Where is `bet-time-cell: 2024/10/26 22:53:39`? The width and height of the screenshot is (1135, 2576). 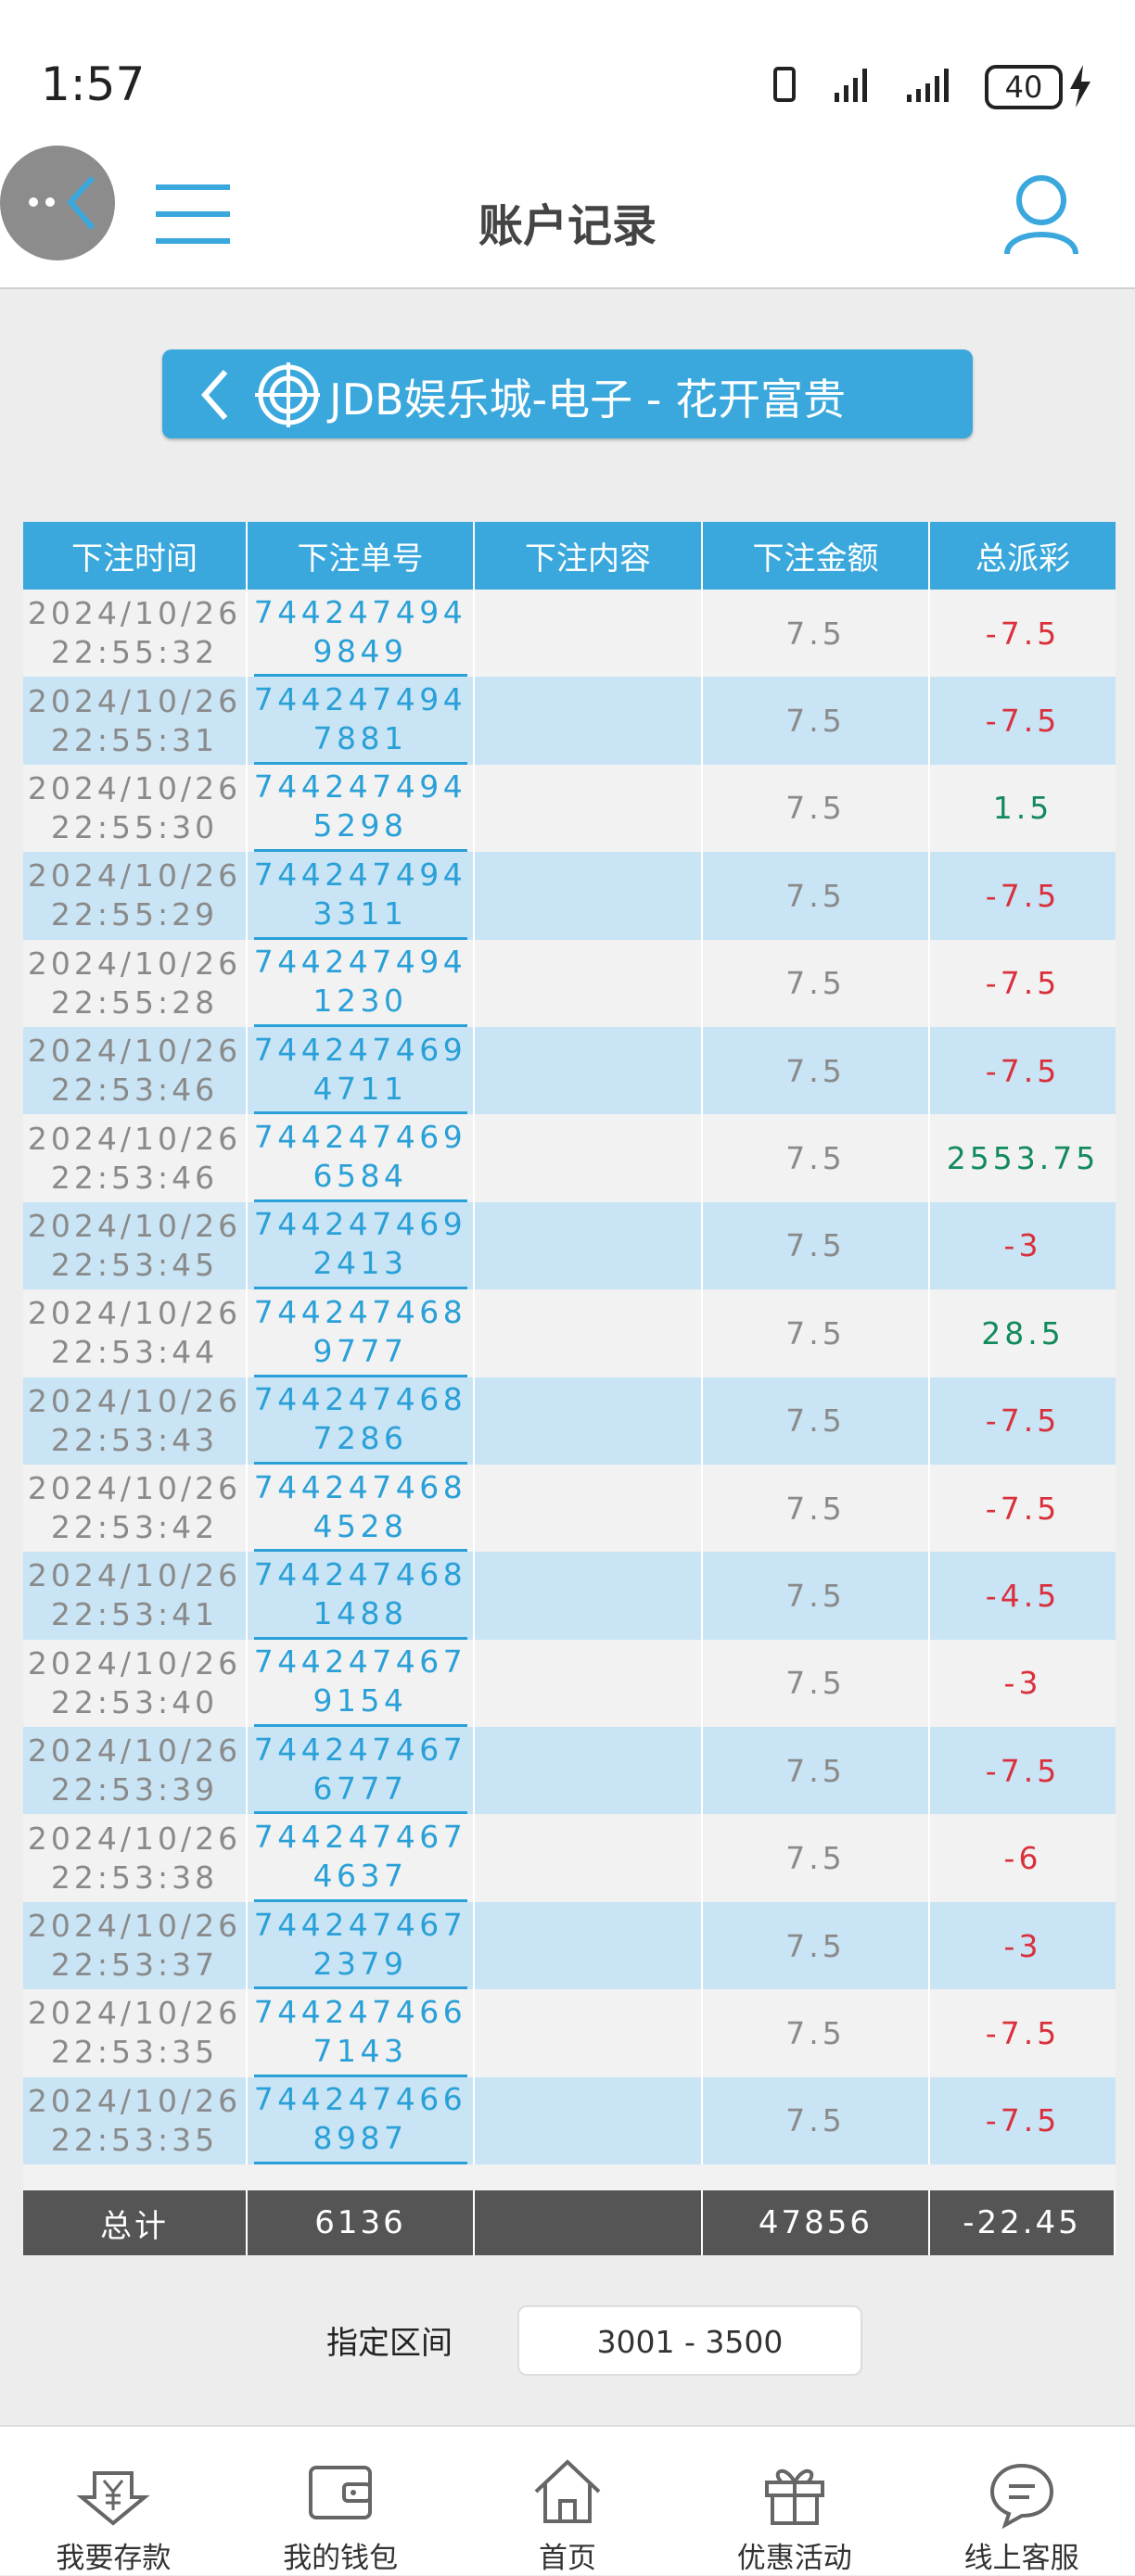
bet-time-cell: 2024/10/26 22:53:39 is located at coordinates (135, 1771).